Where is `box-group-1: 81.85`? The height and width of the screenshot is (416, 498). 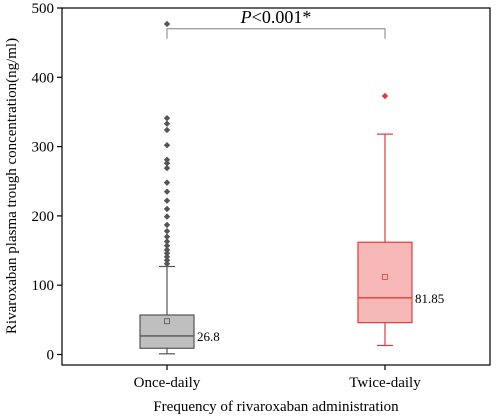
box-group-1: 81.85 is located at coordinates (400, 219).